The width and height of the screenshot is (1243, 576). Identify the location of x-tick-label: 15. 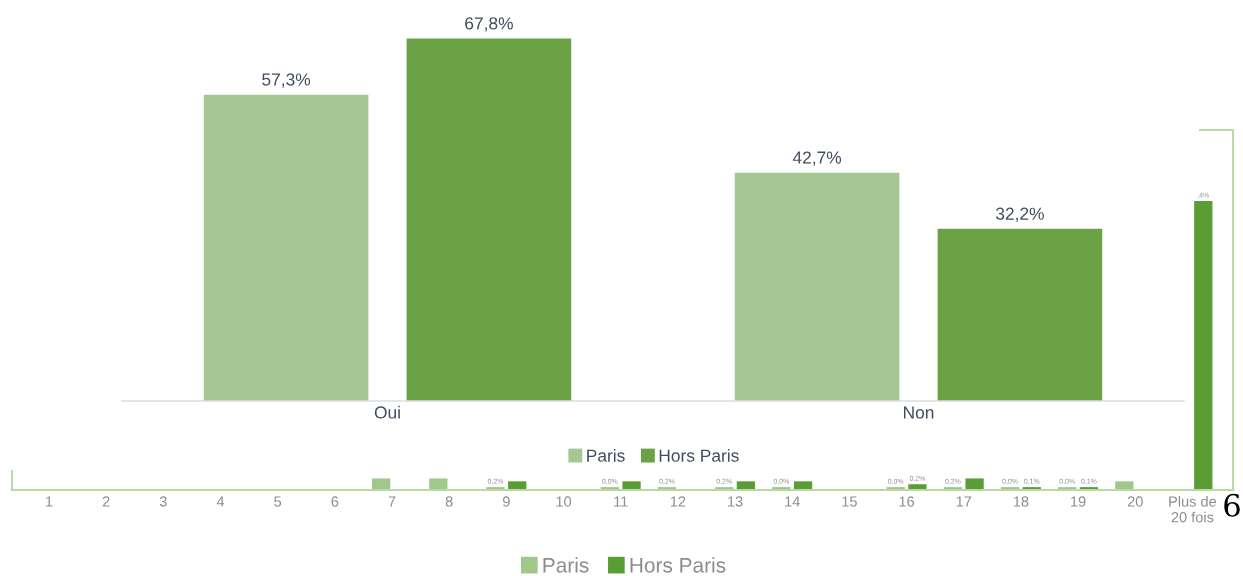
(849, 501).